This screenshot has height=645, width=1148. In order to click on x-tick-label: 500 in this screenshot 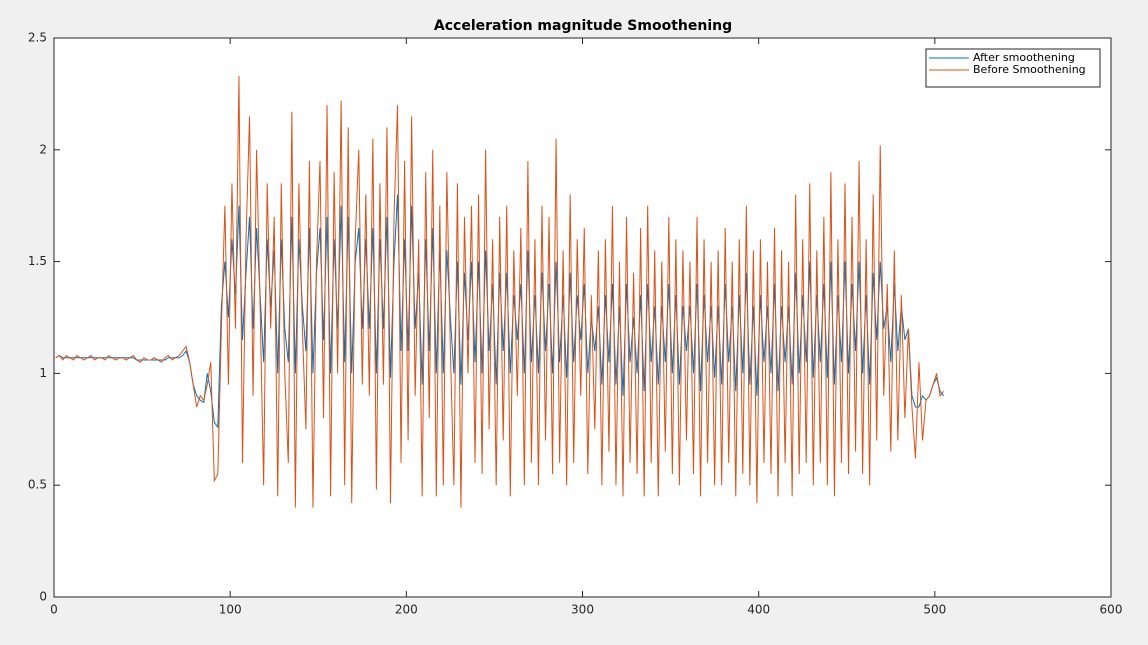, I will do `click(934, 610)`.